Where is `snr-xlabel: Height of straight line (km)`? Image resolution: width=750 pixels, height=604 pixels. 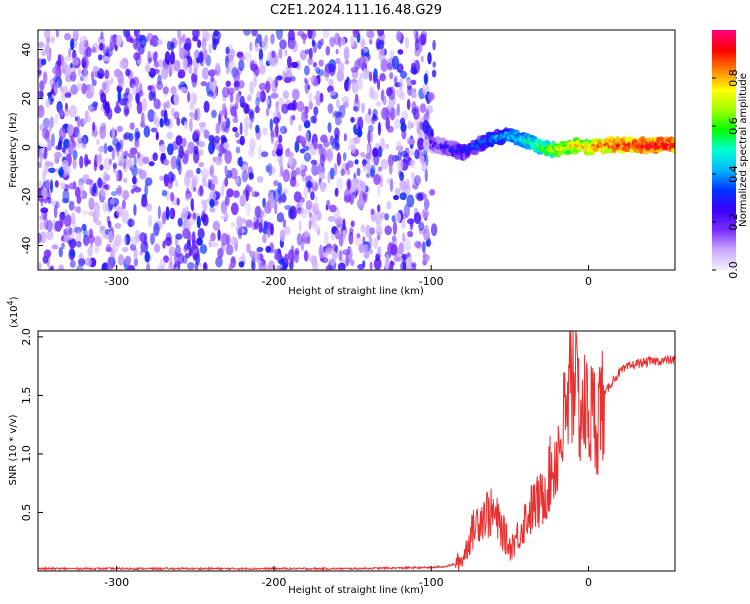 snr-xlabel: Height of straight line (km) is located at coordinates (356, 590).